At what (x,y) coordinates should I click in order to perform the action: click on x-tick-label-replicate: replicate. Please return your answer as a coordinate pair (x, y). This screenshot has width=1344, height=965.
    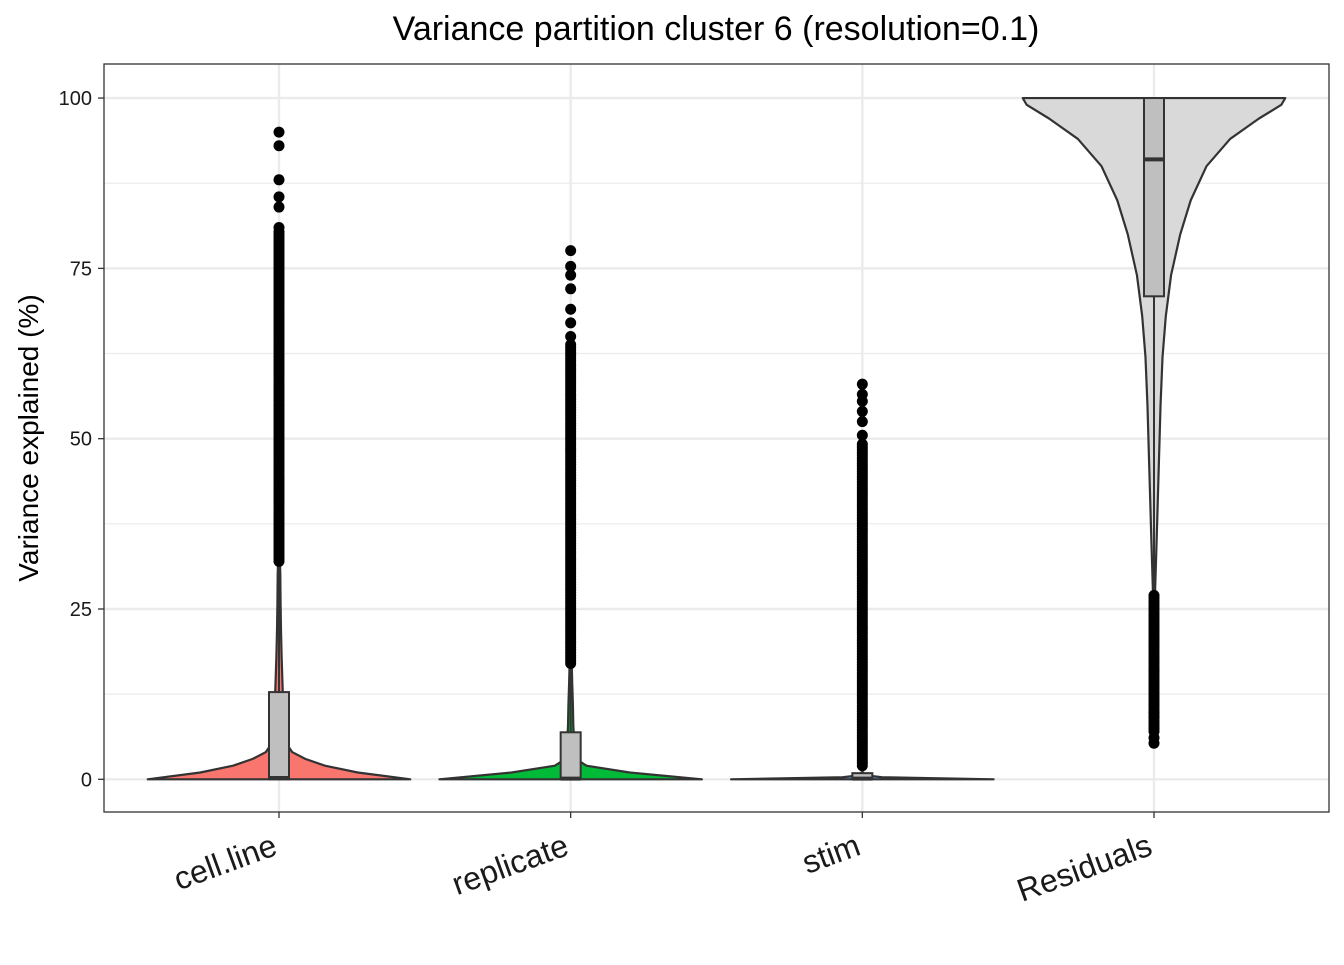
    Looking at the image, I should click on (510, 864).